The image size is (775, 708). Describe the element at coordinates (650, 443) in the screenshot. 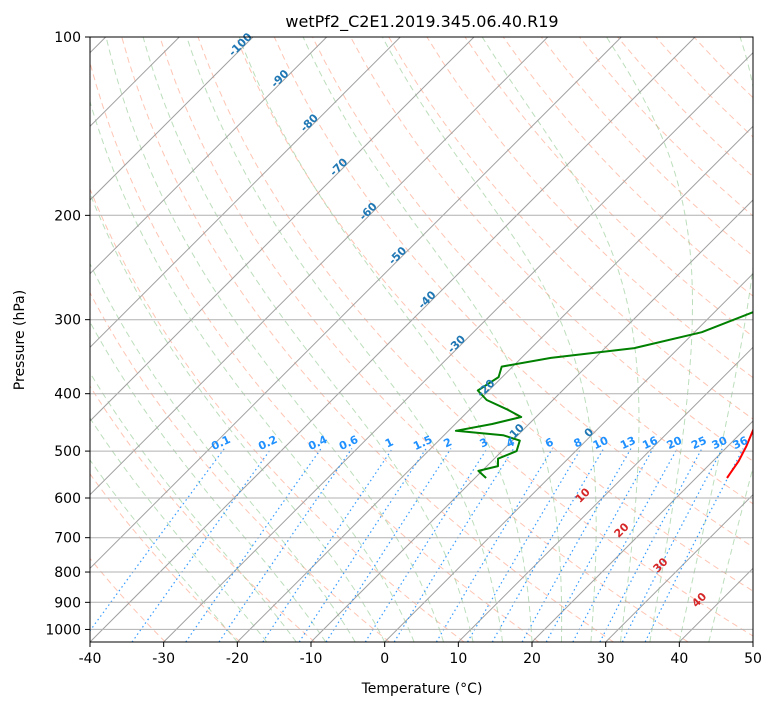

I see `mixing-ratio-label: 16` at that location.